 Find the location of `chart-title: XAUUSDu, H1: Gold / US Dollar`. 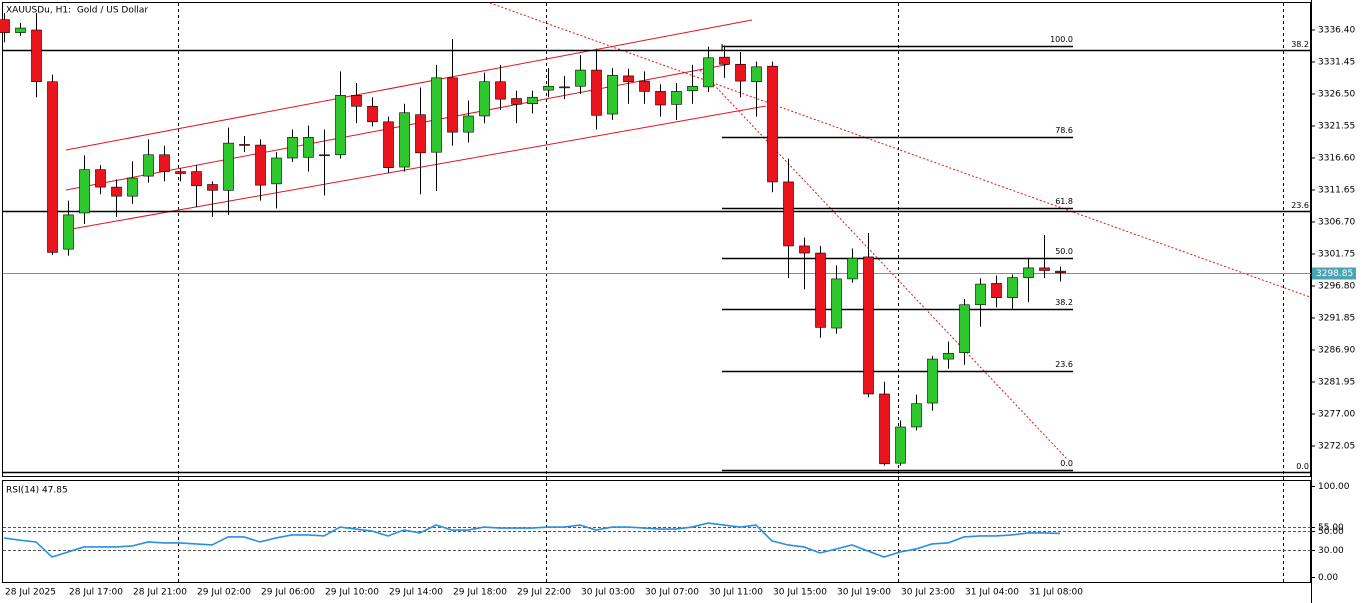

chart-title: XAUUSDu, H1: Gold / US Dollar is located at coordinates (77, 11).